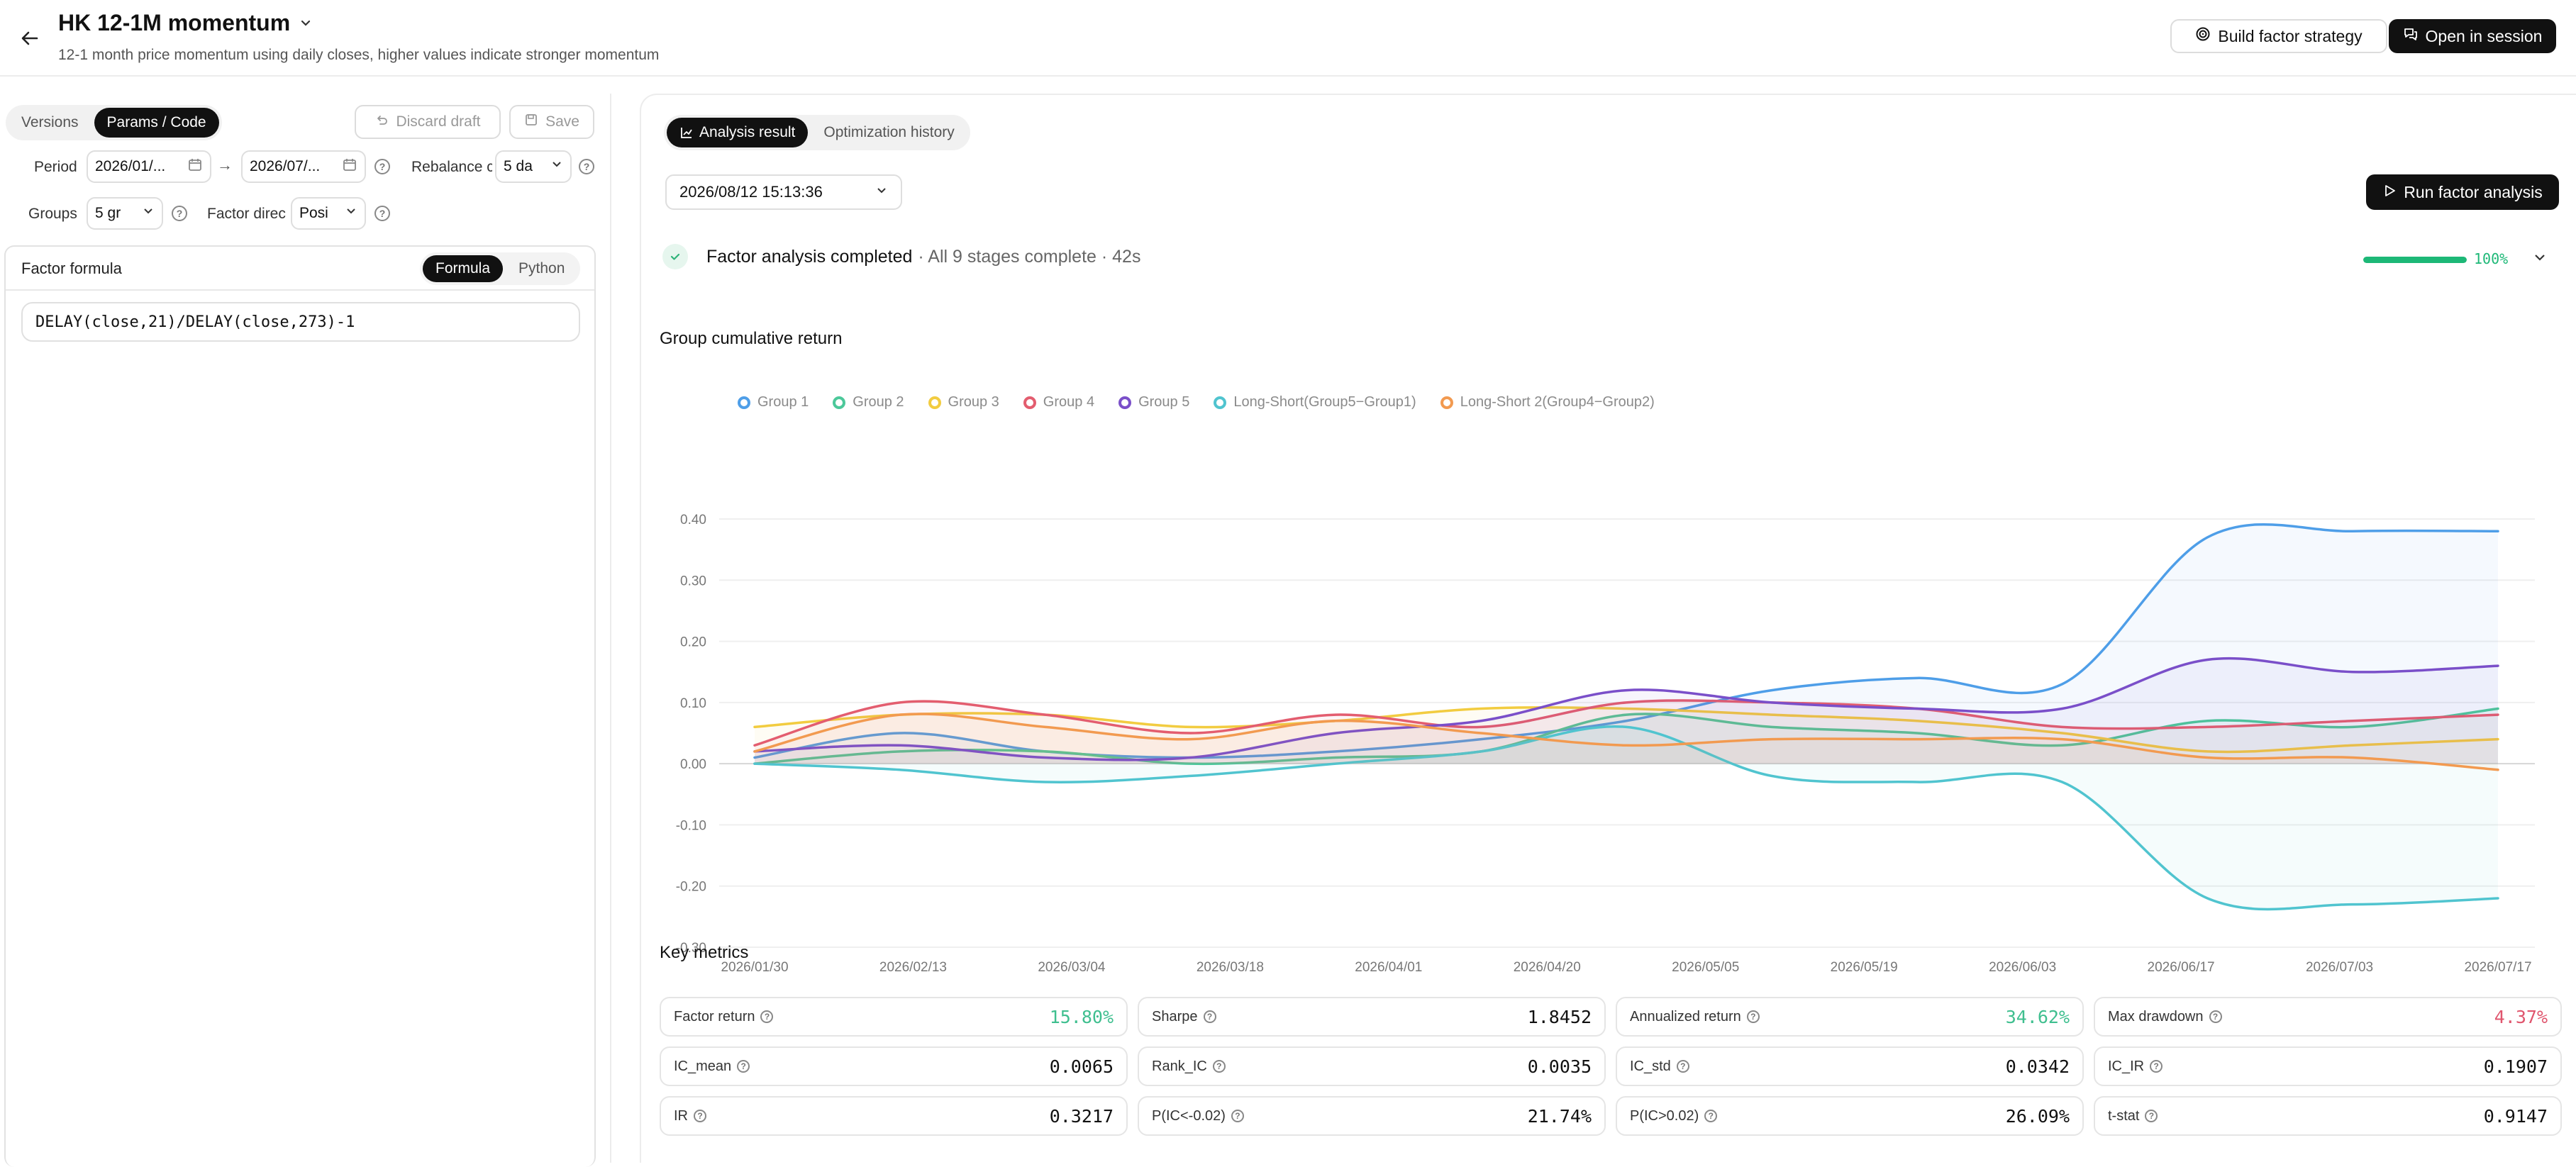 This screenshot has width=2576, height=1167. What do you see at coordinates (300, 322) in the screenshot?
I see `formula-input: DELAY(close,21)/DELAY(close,273)-1` at bounding box center [300, 322].